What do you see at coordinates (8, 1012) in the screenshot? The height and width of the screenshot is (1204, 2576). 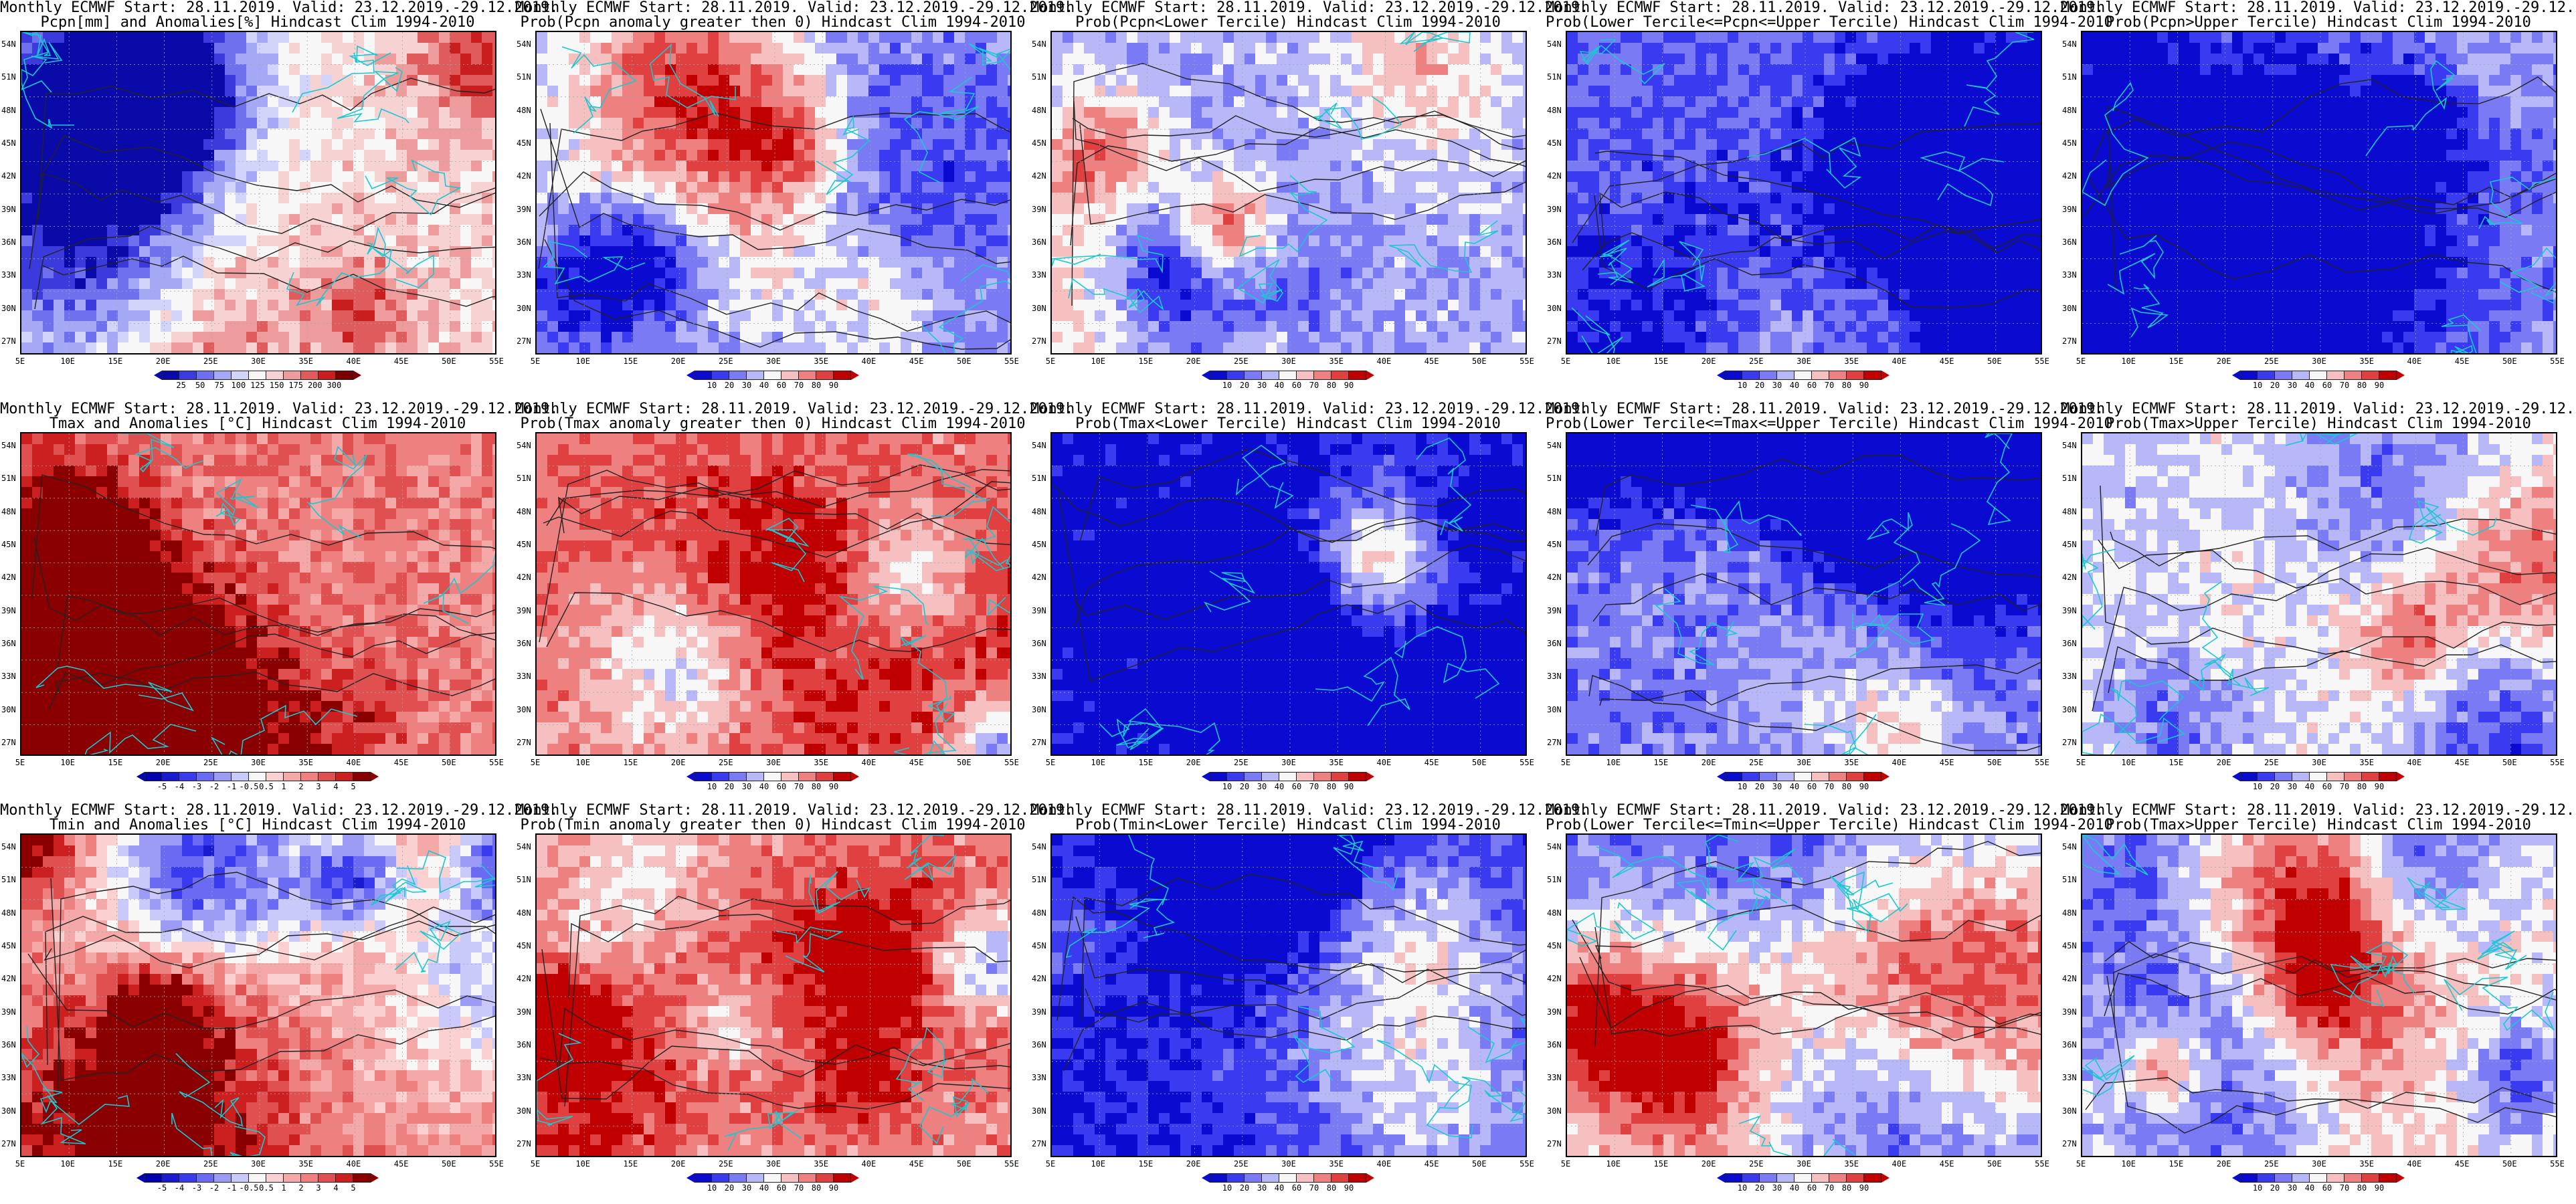 I see `lat-tick-label: 39N` at bounding box center [8, 1012].